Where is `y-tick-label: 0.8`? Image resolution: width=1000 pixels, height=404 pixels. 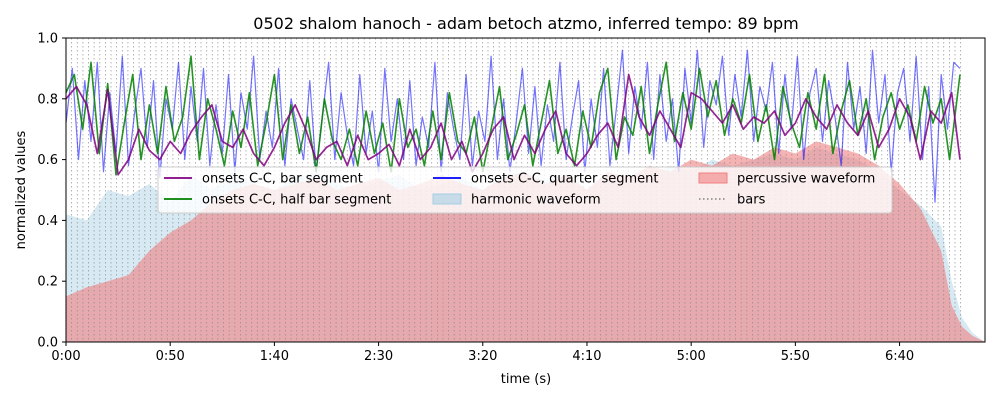 y-tick-label: 0.8 is located at coordinates (47, 99).